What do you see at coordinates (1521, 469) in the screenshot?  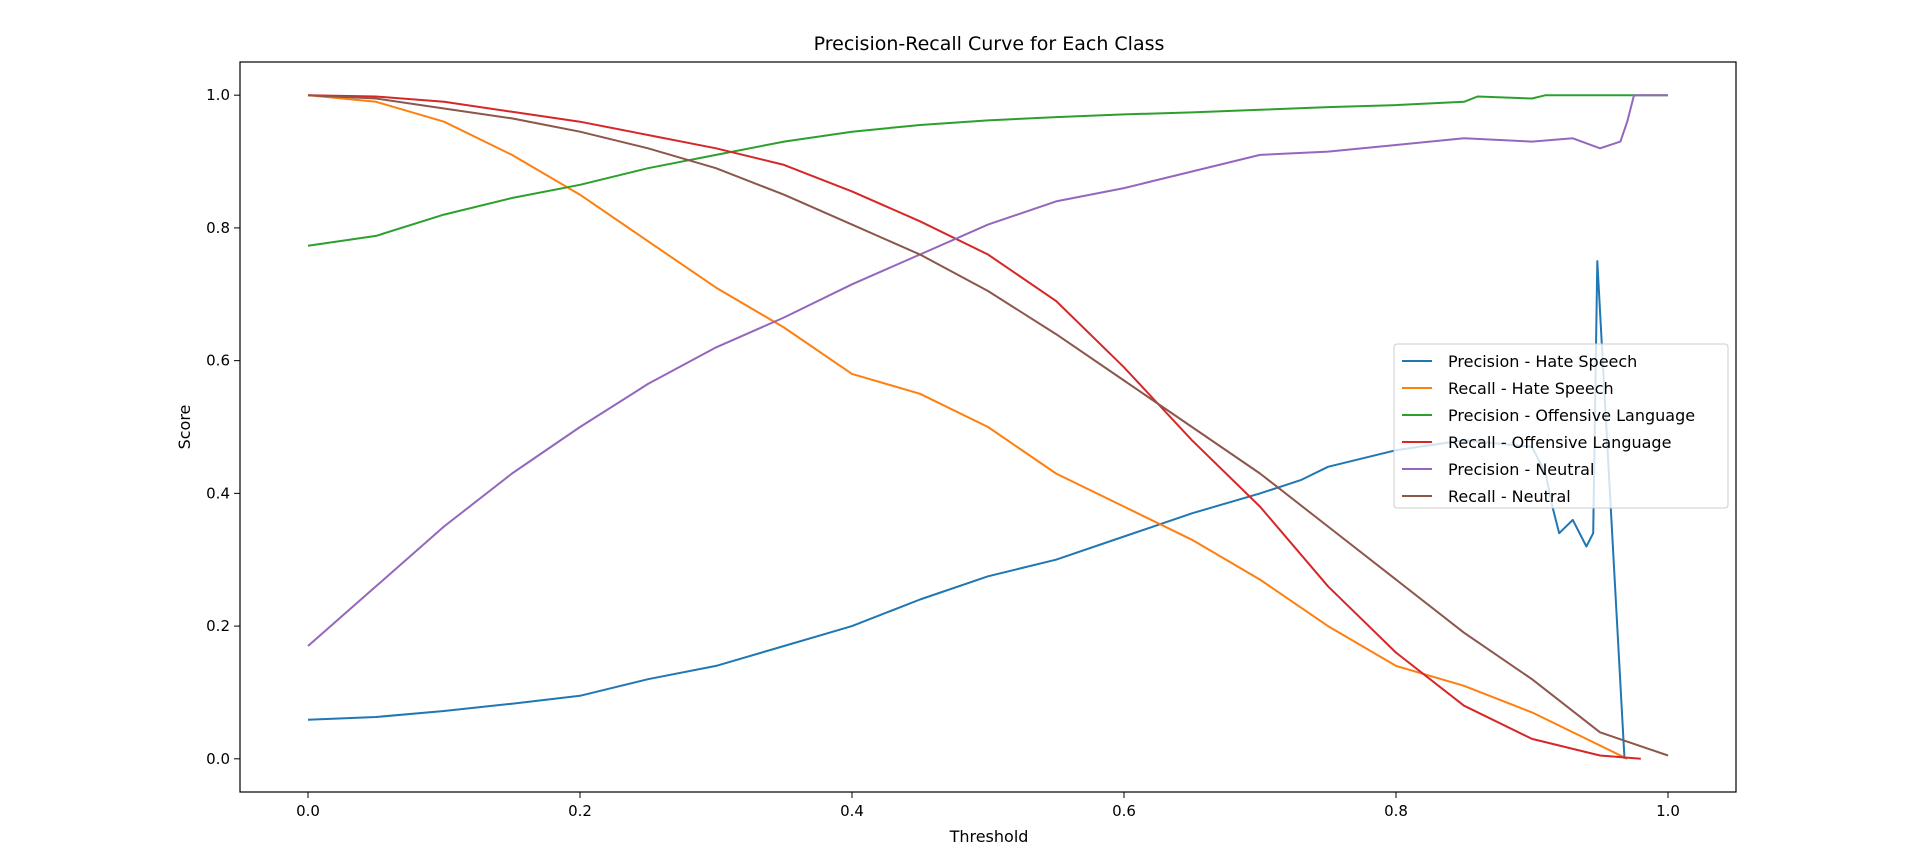 I see `legend-entry-label: Precision - Neutral` at bounding box center [1521, 469].